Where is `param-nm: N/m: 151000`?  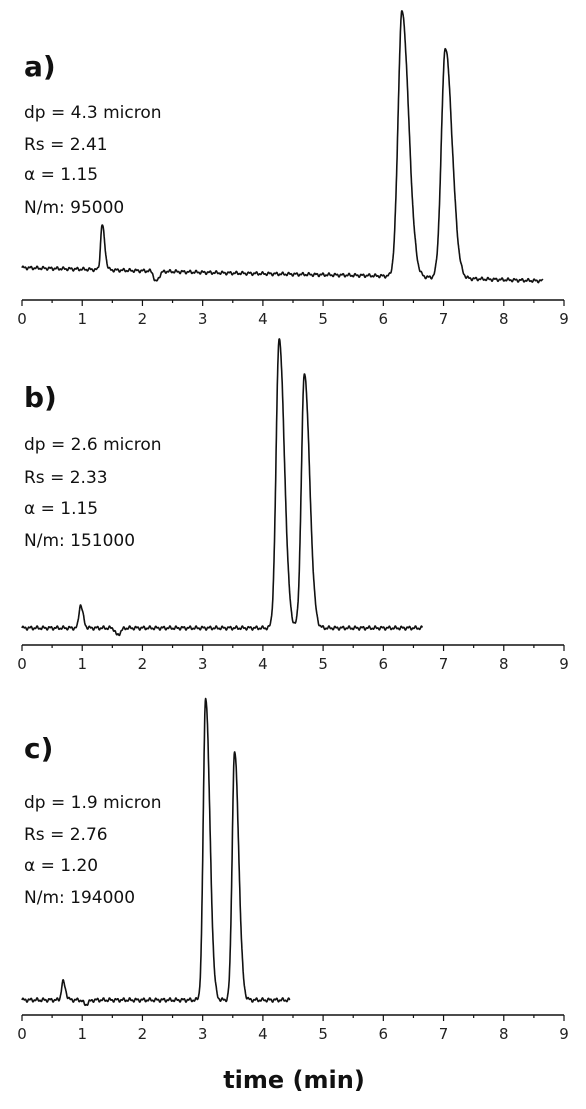 param-nm: N/m: 151000 is located at coordinates (79, 541).